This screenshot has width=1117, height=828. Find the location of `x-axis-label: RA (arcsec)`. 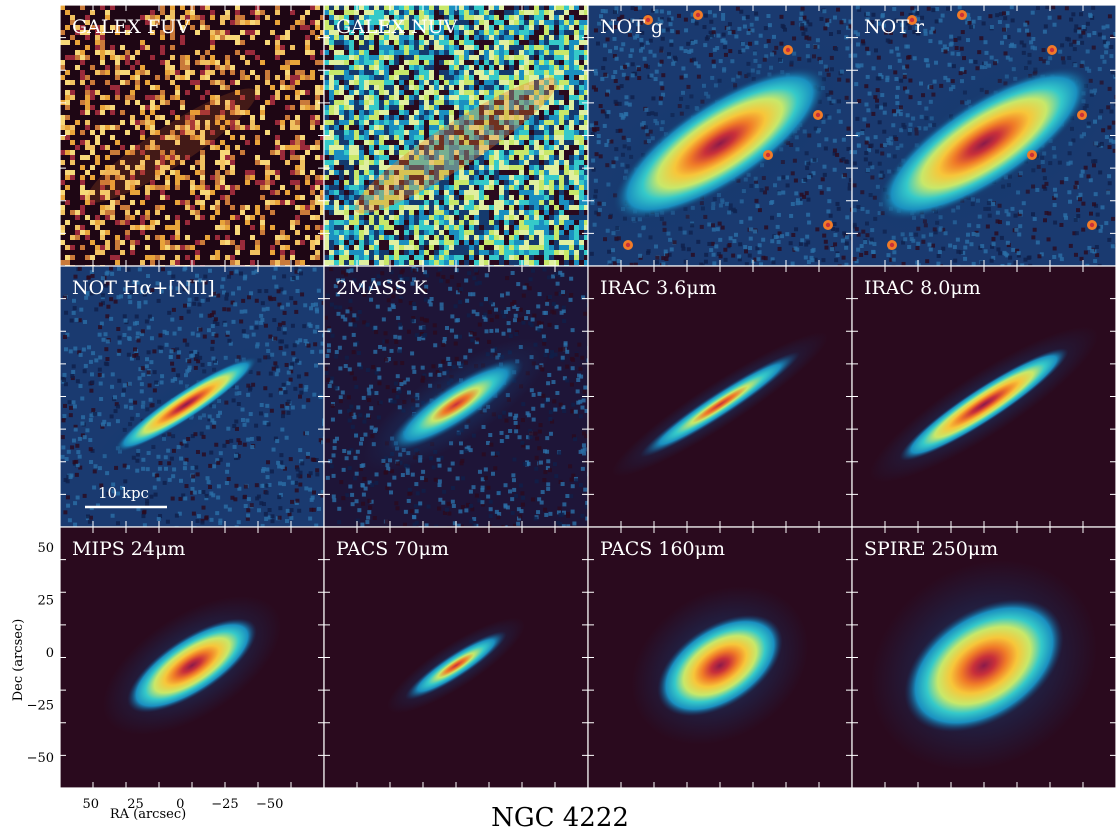

x-axis-label: RA (arcsec) is located at coordinates (148, 814).